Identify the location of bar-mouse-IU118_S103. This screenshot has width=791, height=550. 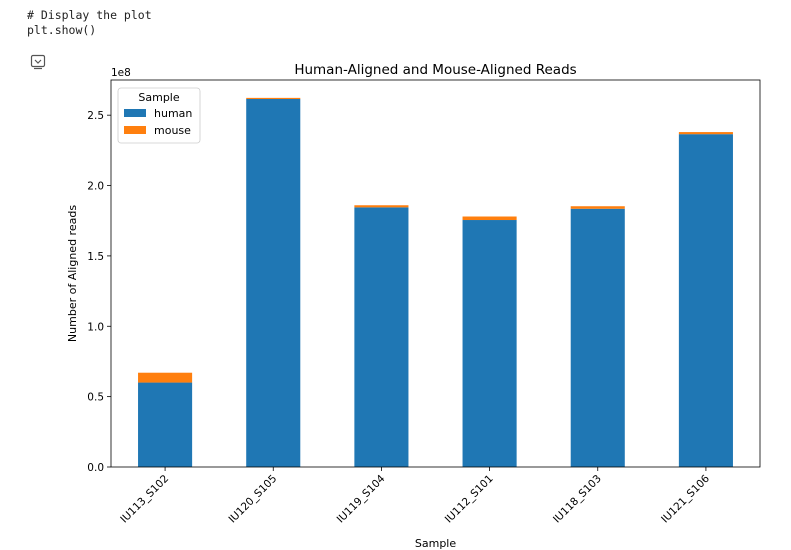
(597, 207).